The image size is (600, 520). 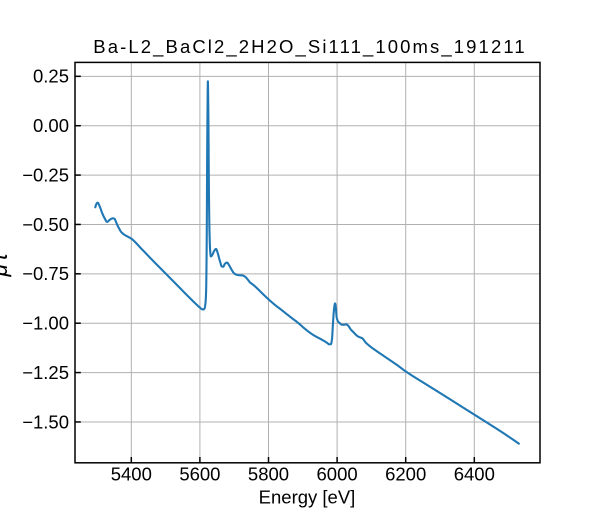 What do you see at coordinates (45, 323) in the screenshot?
I see `svg-text: −1.00` at bounding box center [45, 323].